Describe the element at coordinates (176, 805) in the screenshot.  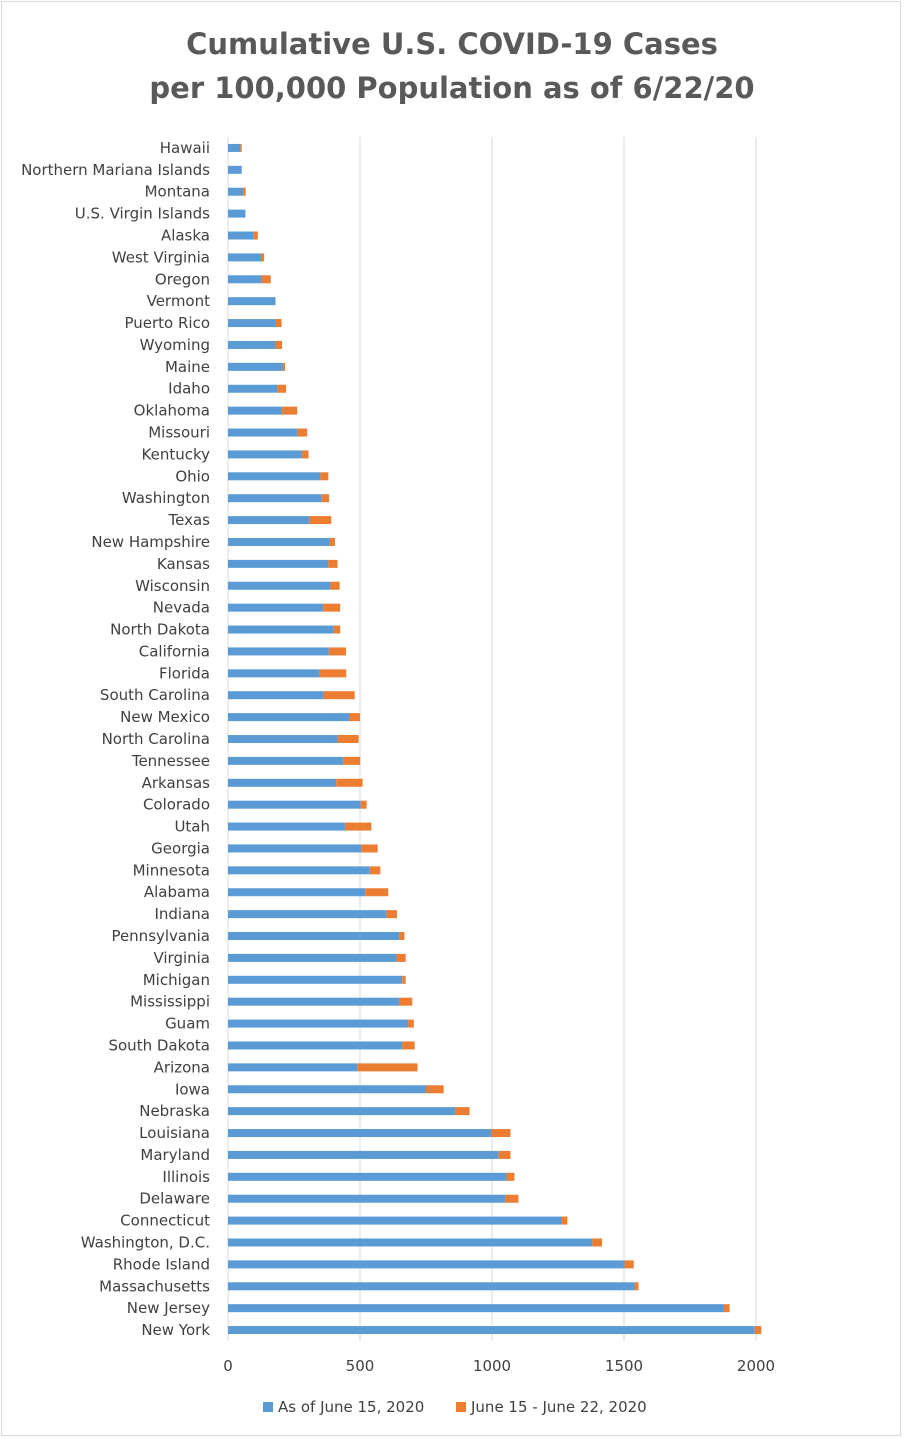
I see `category-label-colorado: Colorado` at that location.